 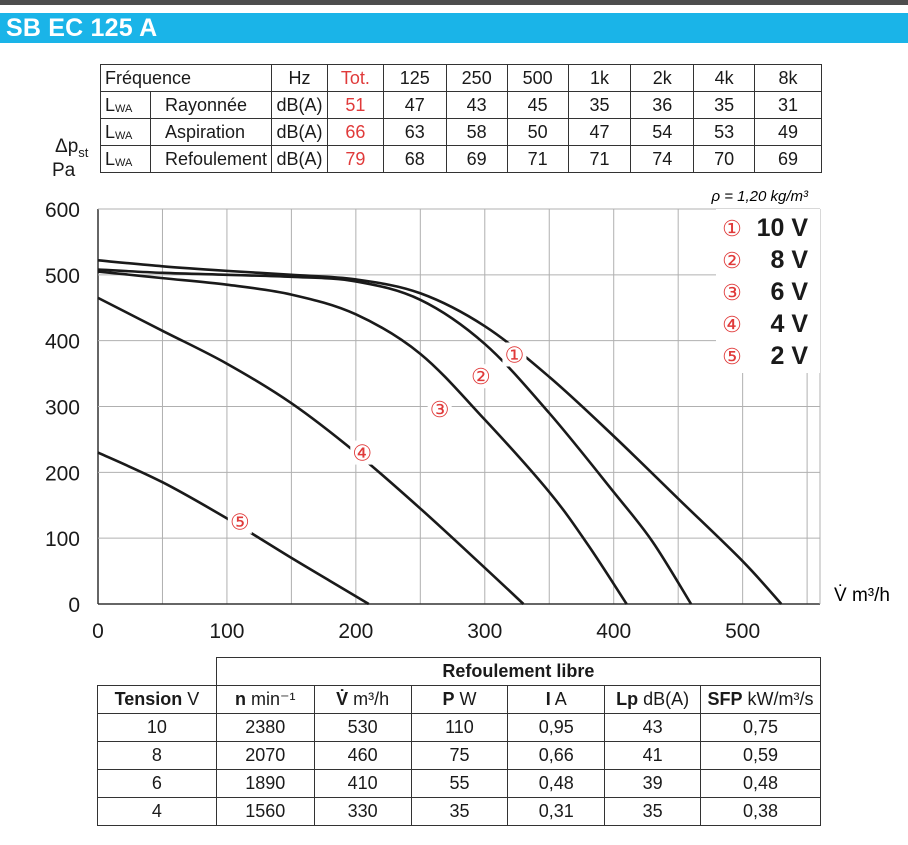 What do you see at coordinates (613, 631) in the screenshot?
I see `x-tick-label: 400` at bounding box center [613, 631].